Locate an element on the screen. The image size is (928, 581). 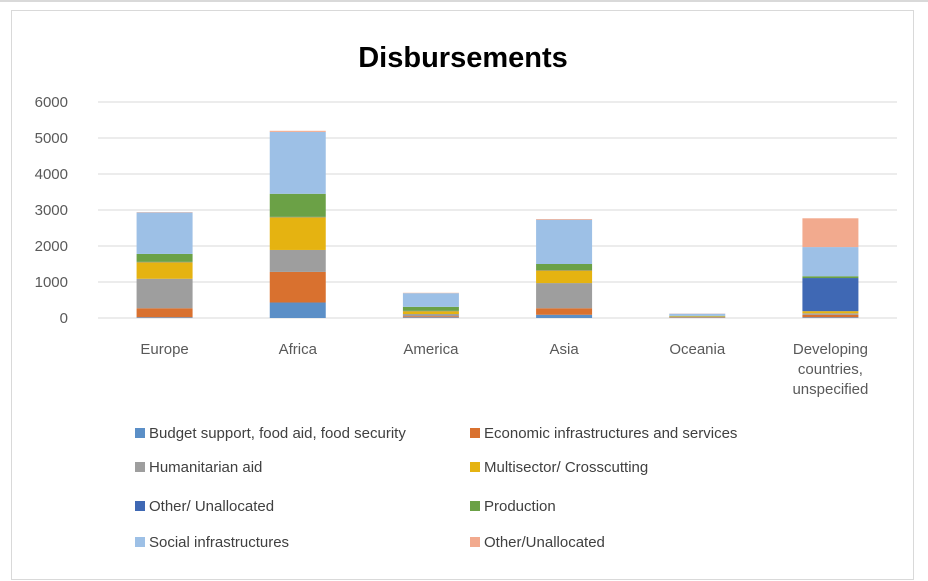
legend-item: Multisector/ Crosscutting is located at coordinates (559, 467).